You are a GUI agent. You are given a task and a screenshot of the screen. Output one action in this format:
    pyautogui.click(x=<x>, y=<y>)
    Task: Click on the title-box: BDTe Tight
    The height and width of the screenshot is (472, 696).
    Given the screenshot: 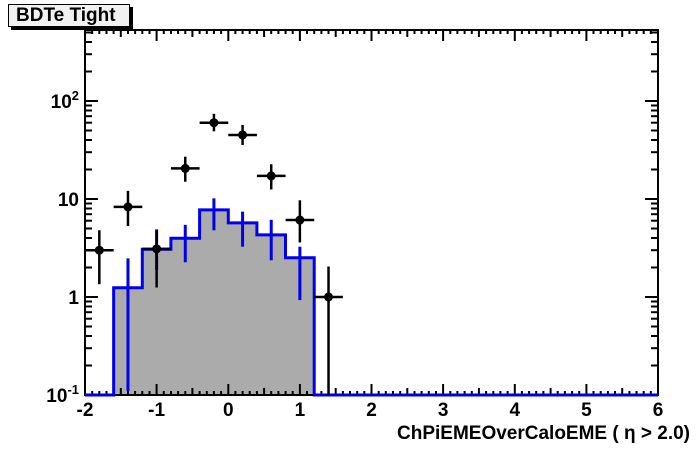 What is the action you would take?
    pyautogui.click(x=69, y=15)
    